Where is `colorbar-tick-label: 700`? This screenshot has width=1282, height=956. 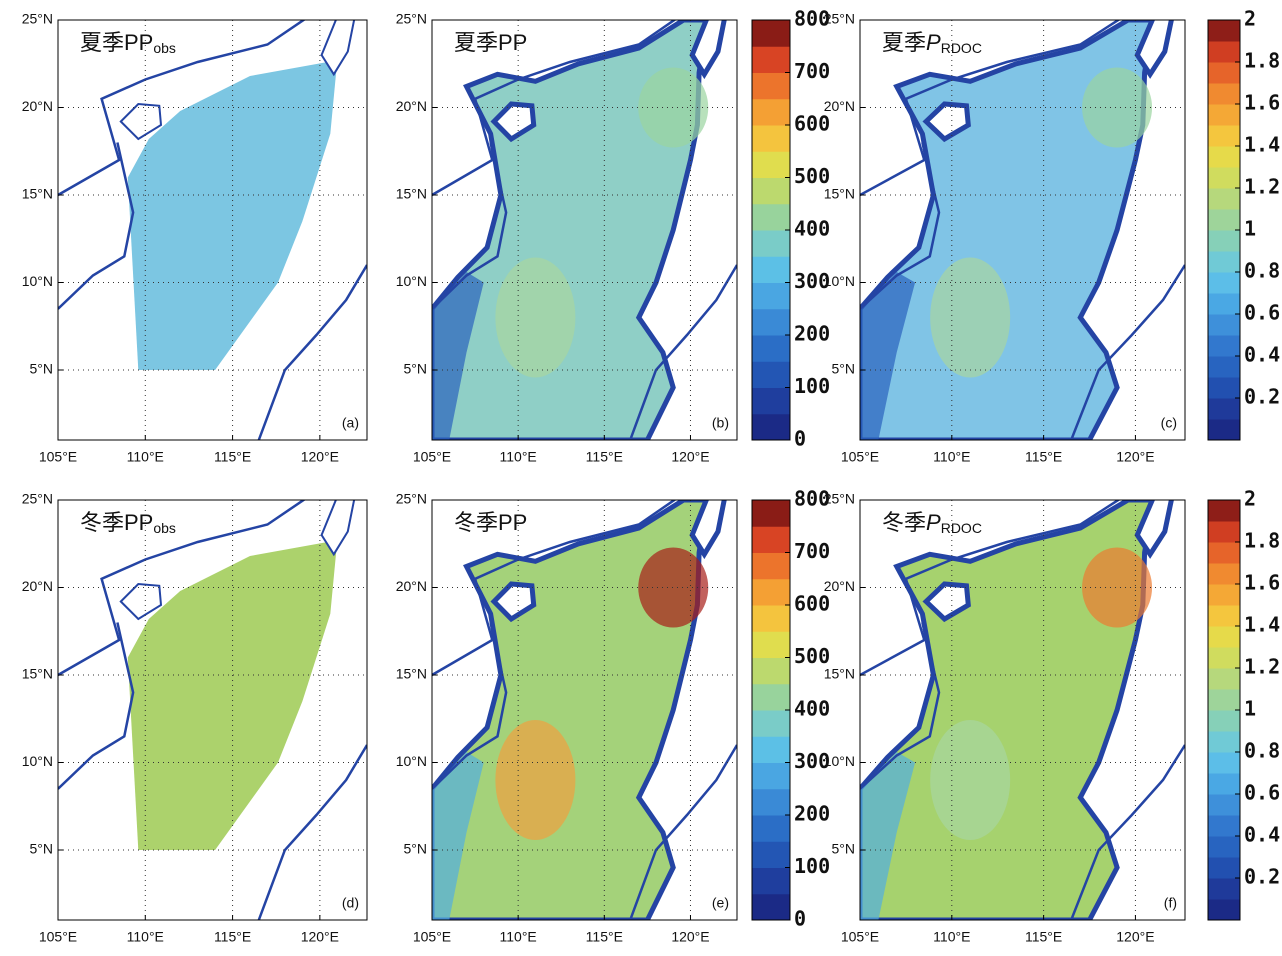 colorbar-tick-label: 700 is located at coordinates (812, 551).